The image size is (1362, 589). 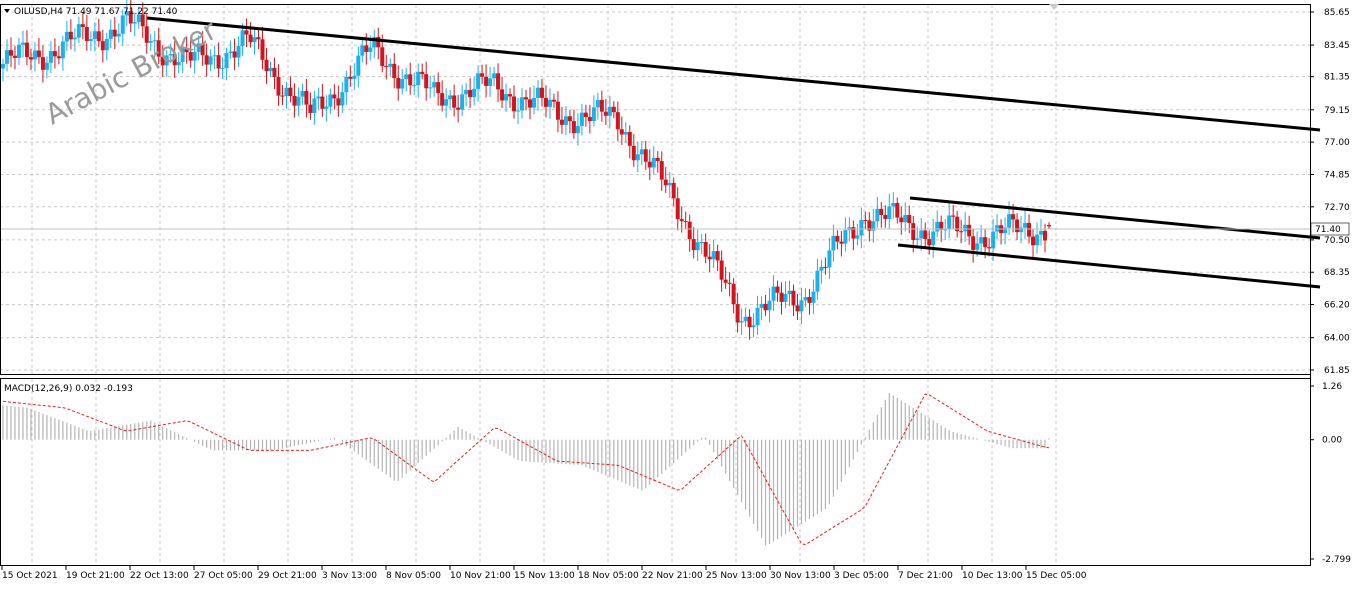 I want to click on channel-top-line, so click(x=1115, y=218).